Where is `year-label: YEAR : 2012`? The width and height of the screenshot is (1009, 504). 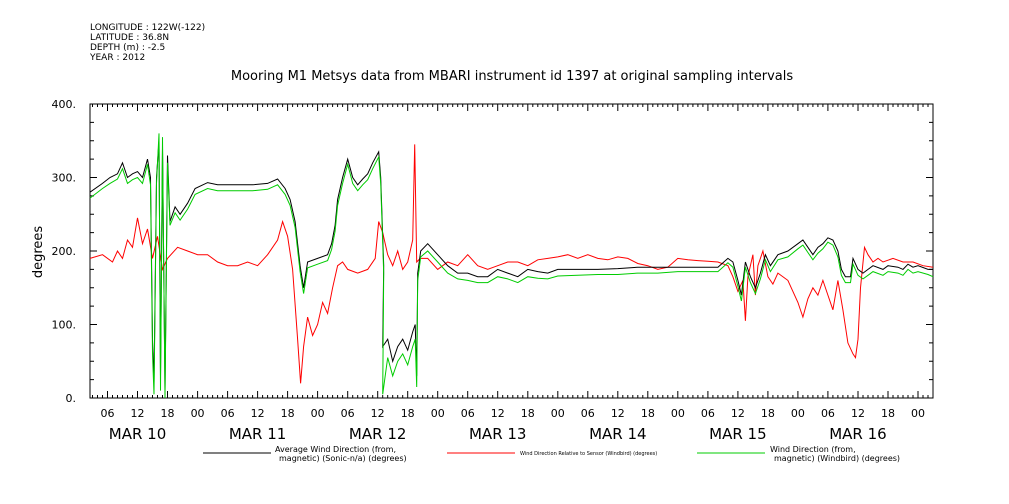
year-label: YEAR : 2012 is located at coordinates (117, 58).